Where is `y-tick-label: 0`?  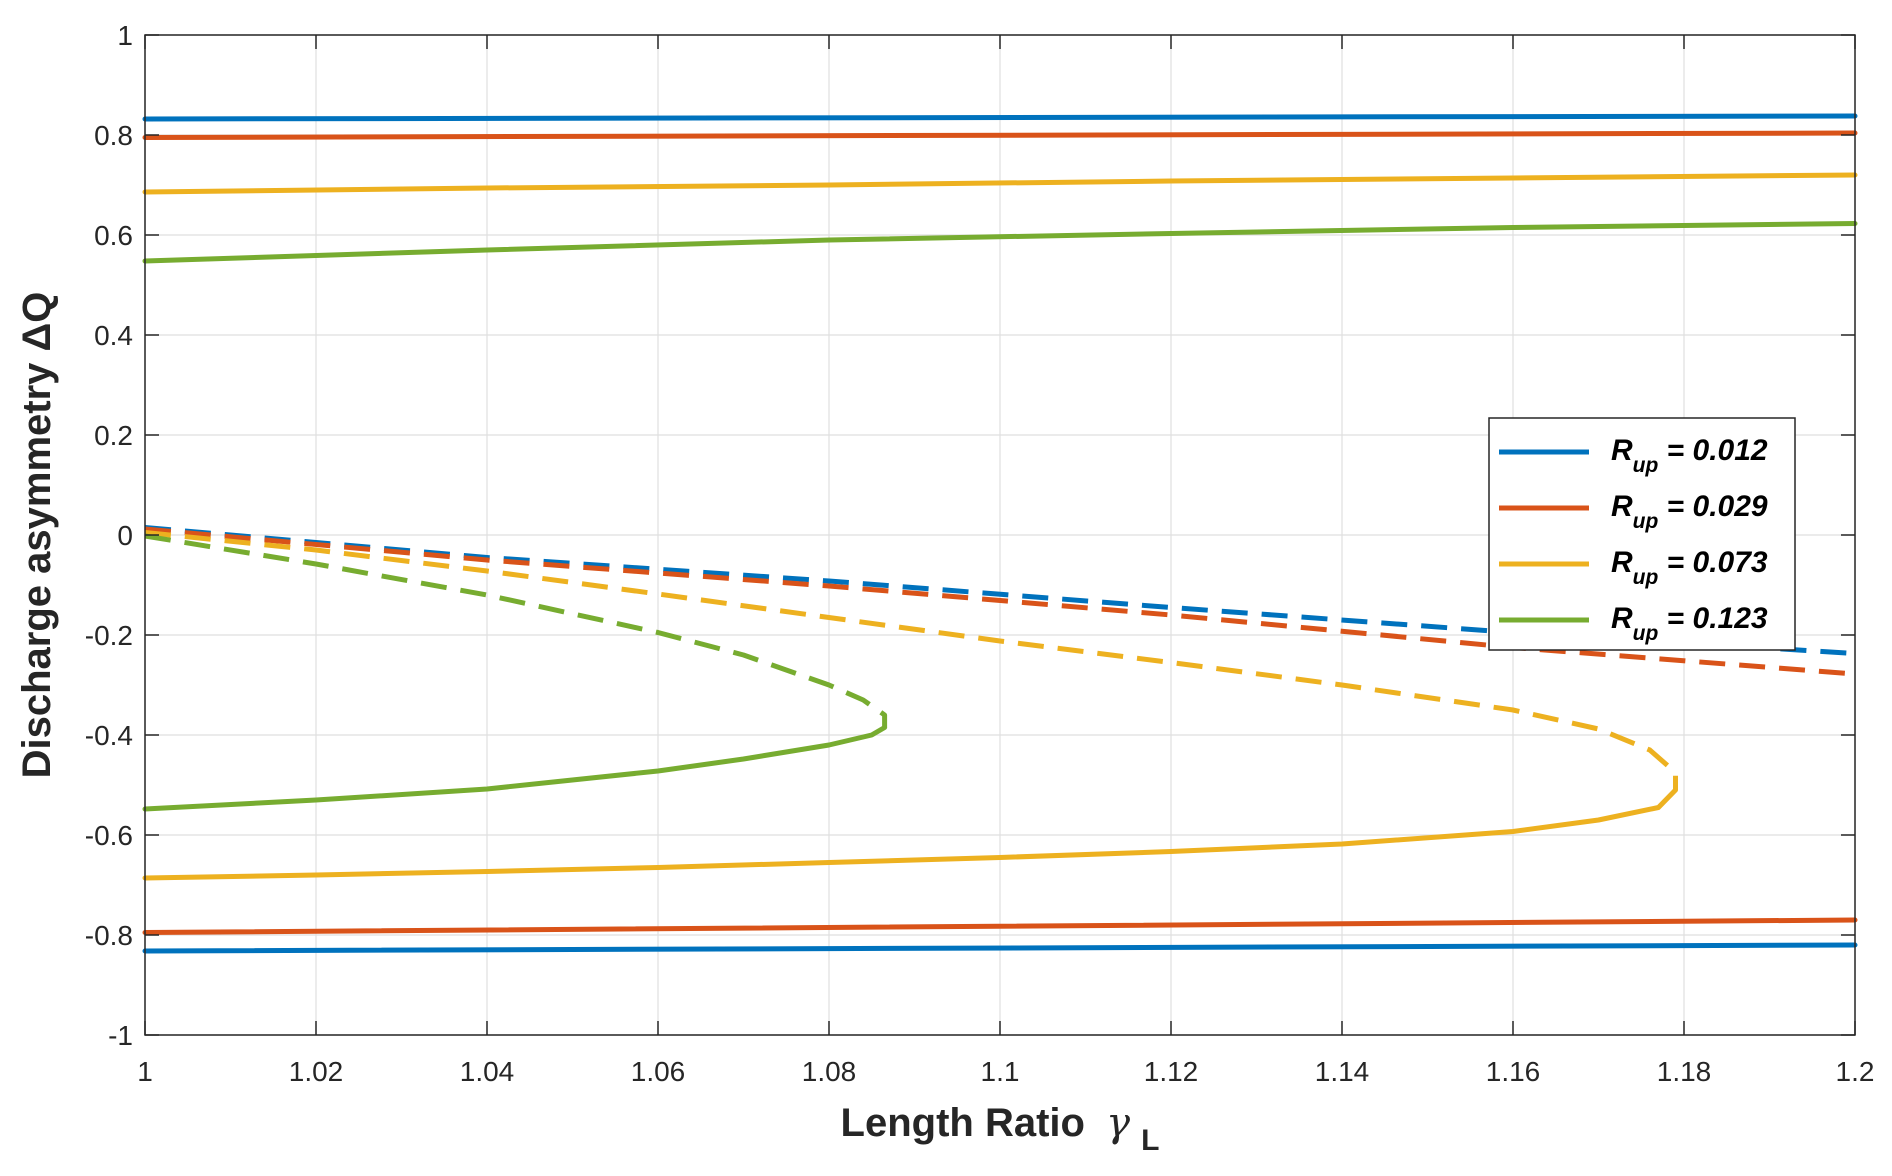
y-tick-label: 0 is located at coordinates (125, 535).